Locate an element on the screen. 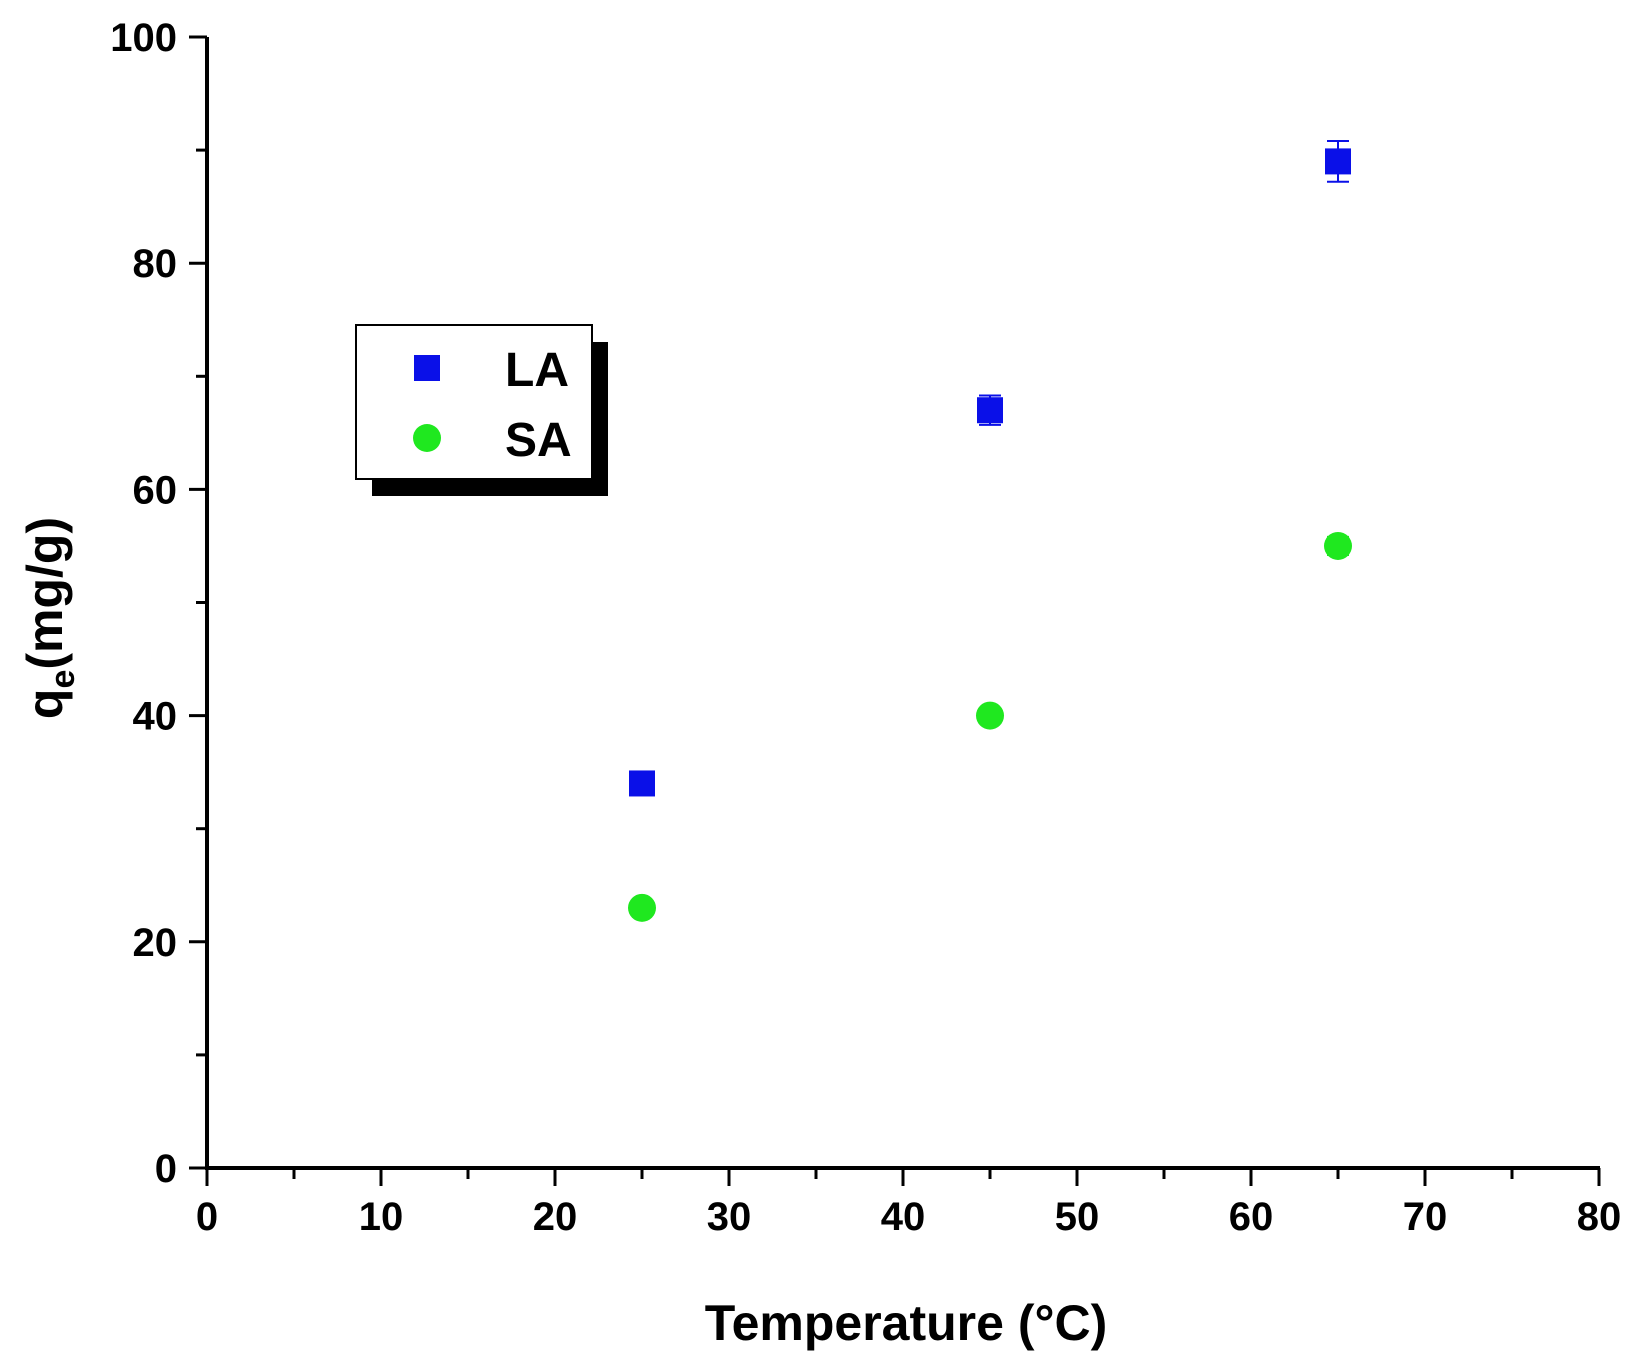 This screenshot has height=1368, width=1631. x-tick-label: 50 is located at coordinates (1077, 1217).